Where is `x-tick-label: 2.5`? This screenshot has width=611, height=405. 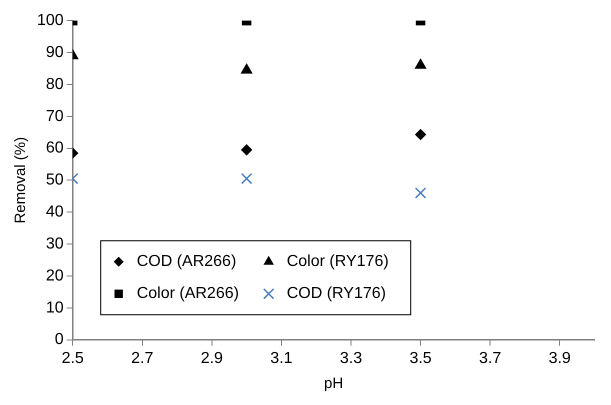
x-tick-label: 2.5 is located at coordinates (73, 358).